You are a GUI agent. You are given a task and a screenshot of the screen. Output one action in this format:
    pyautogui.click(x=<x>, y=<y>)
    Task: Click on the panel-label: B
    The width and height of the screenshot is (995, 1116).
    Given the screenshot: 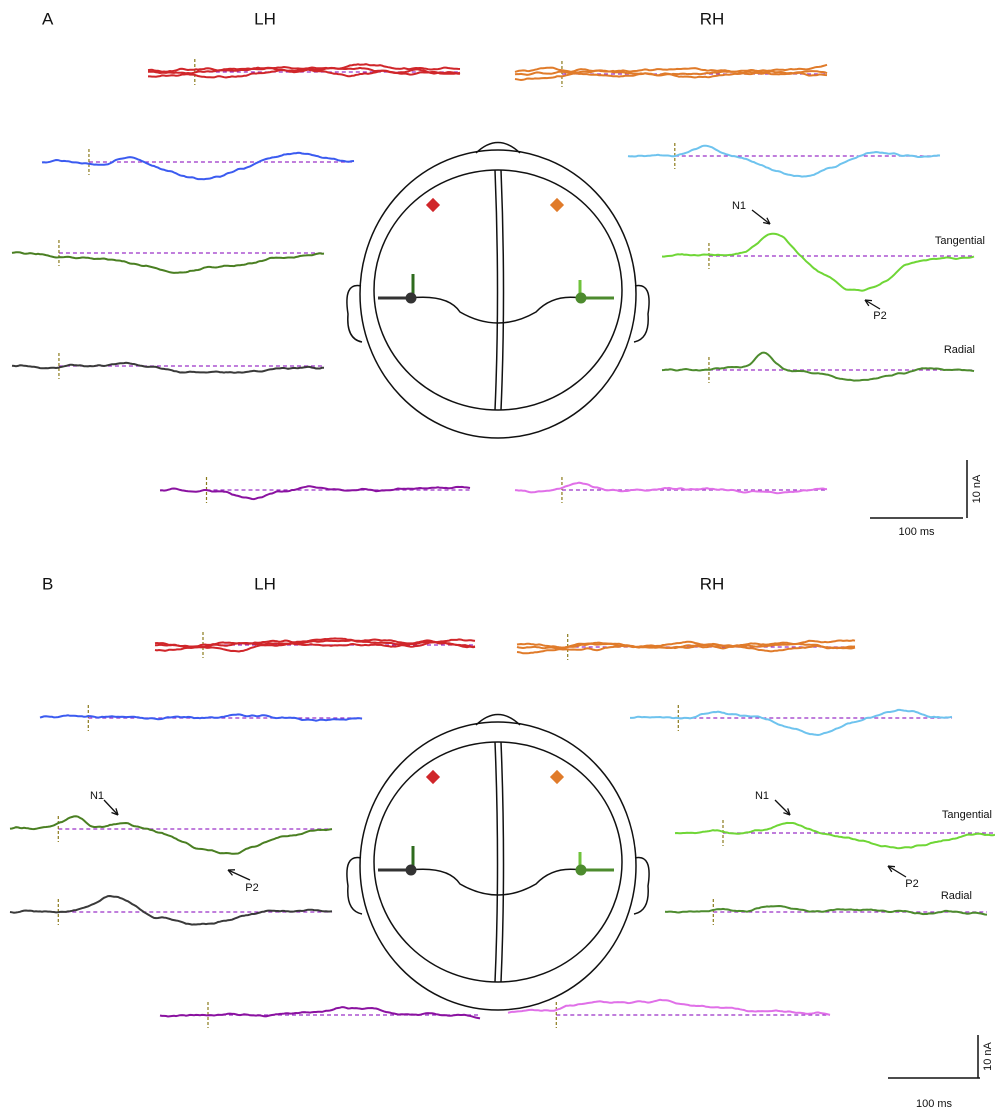 What is the action you would take?
    pyautogui.click(x=47, y=583)
    